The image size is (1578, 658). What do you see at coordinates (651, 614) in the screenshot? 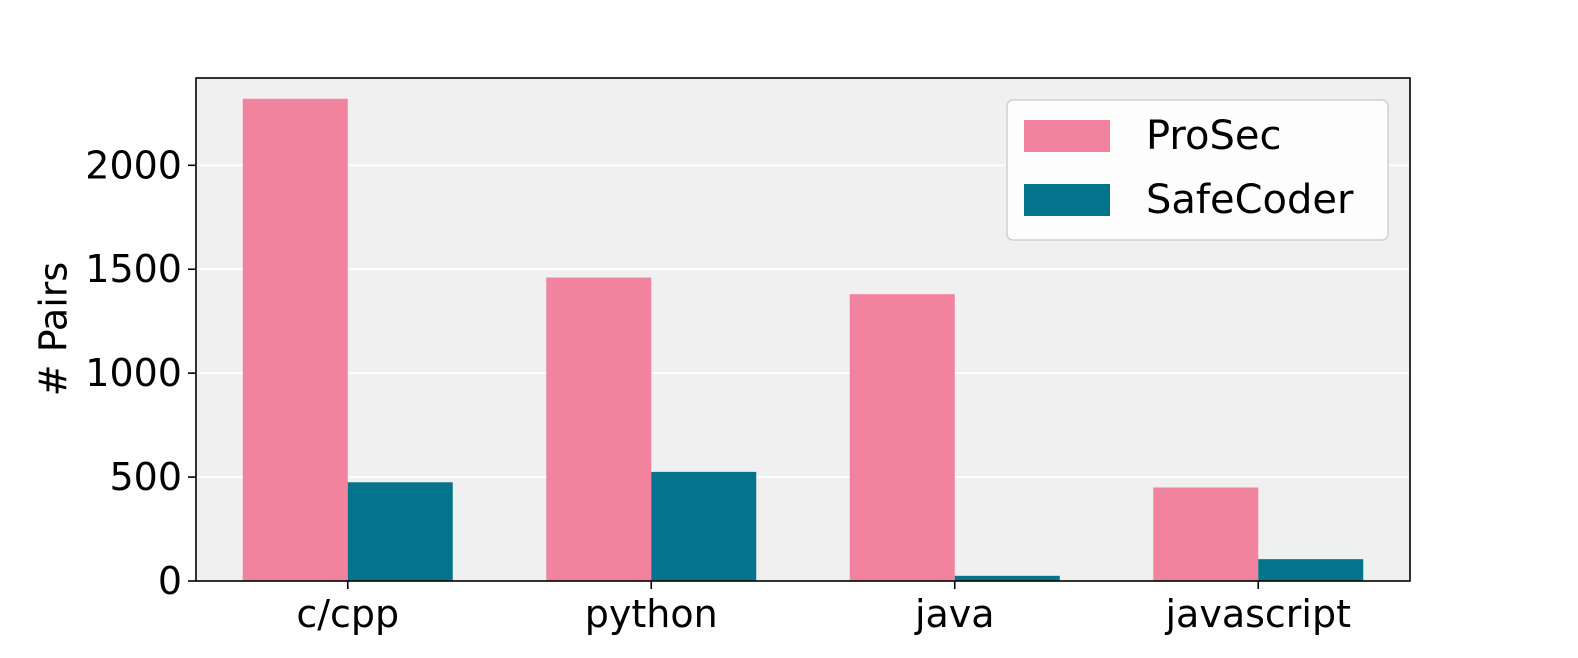
I see `x-tick-label: python` at bounding box center [651, 614].